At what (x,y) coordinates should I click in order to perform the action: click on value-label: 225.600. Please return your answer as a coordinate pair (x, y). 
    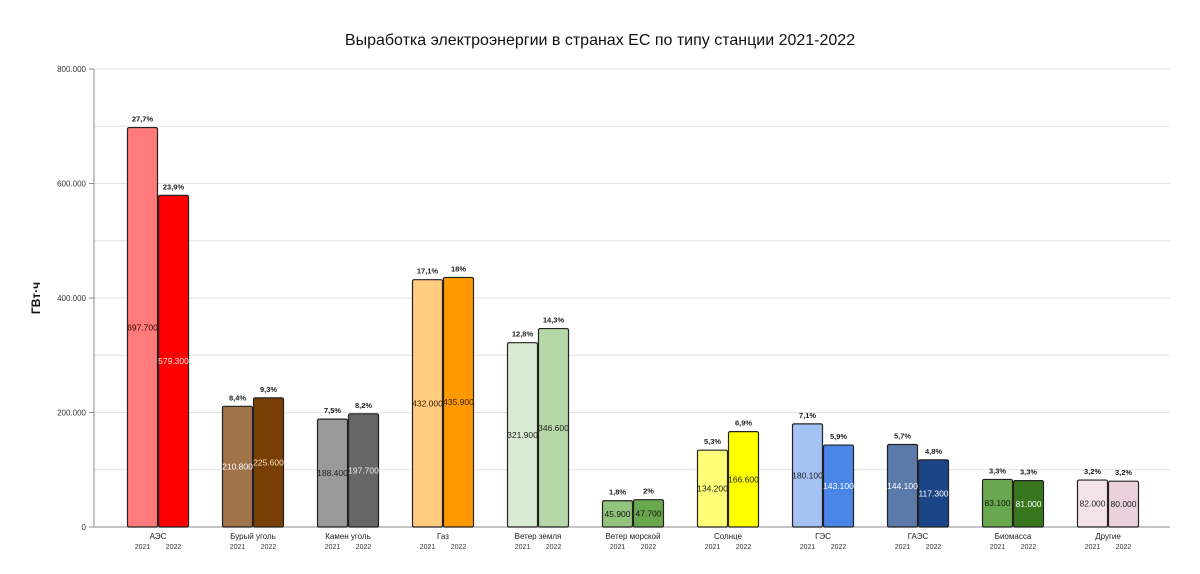
    Looking at the image, I should click on (268, 462).